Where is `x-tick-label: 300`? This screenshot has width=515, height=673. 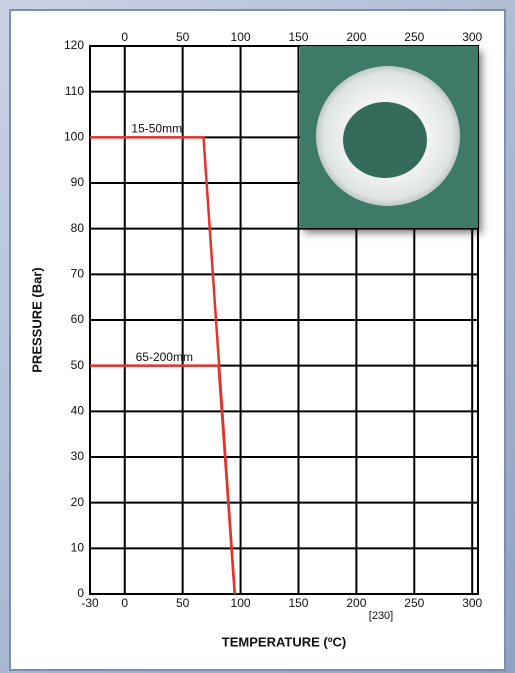
x-tick-label: 300 is located at coordinates (472, 603).